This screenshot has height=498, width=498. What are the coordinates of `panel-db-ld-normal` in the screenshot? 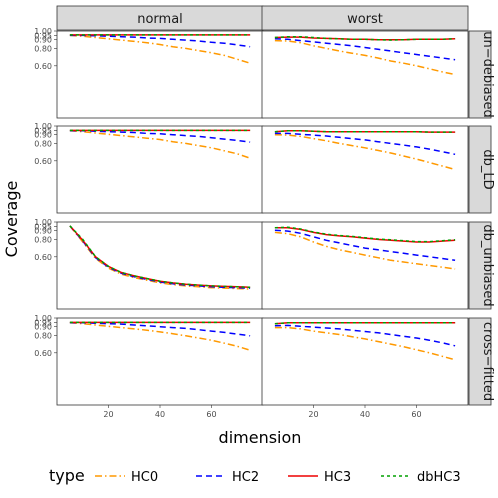 It's located at (160, 169).